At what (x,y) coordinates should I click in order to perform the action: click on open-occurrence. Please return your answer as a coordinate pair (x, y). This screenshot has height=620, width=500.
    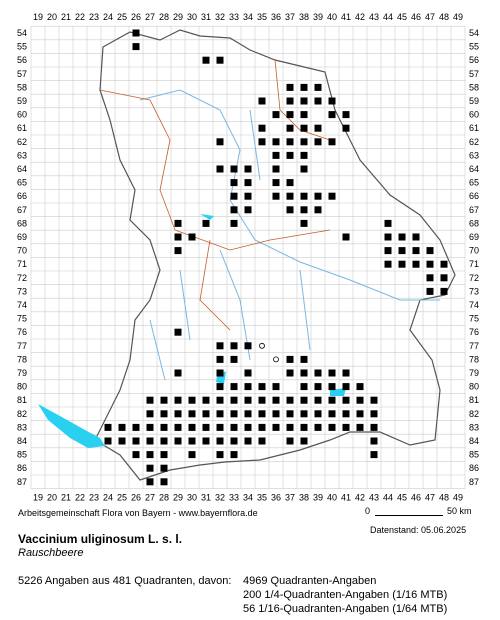
    Looking at the image, I should click on (276, 359).